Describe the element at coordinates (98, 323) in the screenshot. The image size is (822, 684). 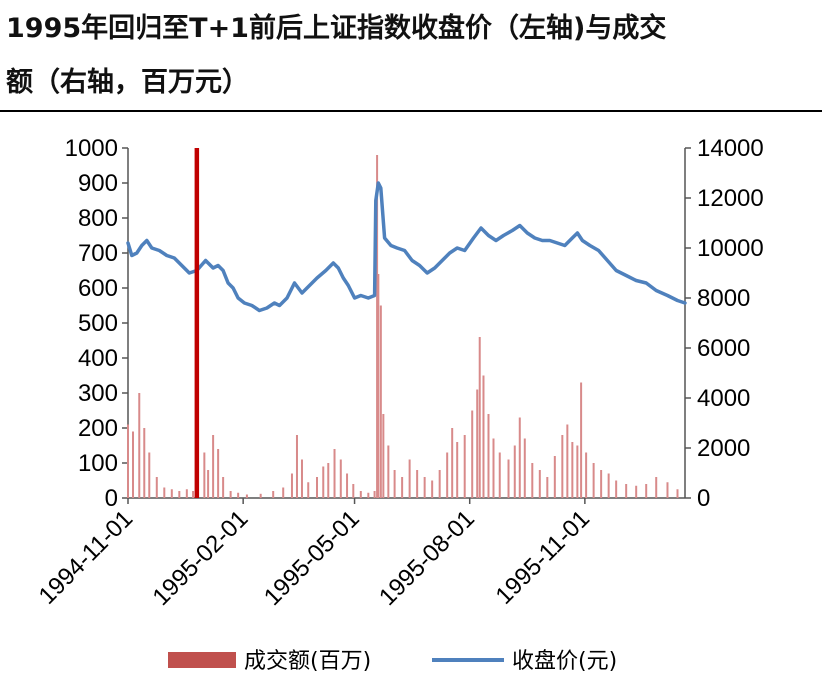
I see `left-tick-label: 500` at that location.